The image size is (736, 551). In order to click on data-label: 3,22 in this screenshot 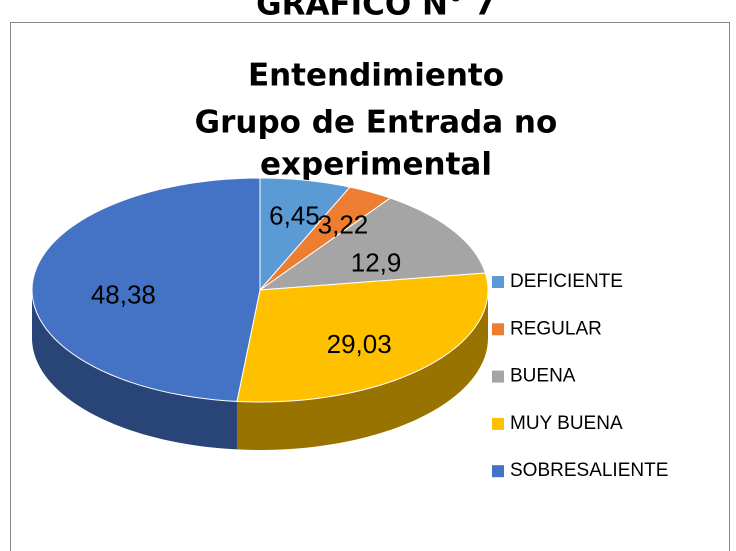, I will do `click(343, 224)`.